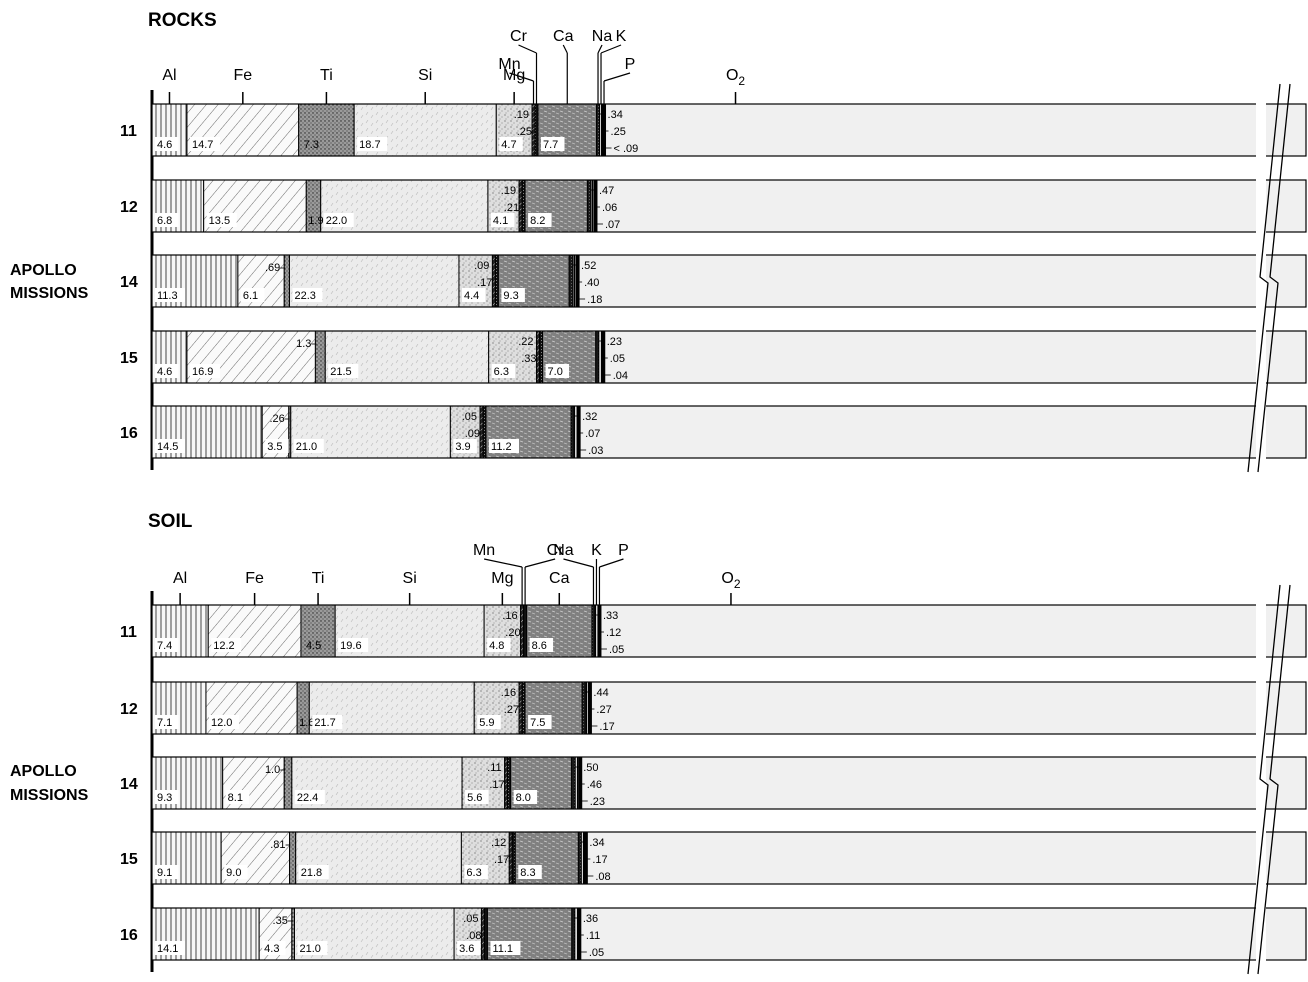 This screenshot has height=982, width=1308. I want to click on value-label-p: .17, so click(606, 727).